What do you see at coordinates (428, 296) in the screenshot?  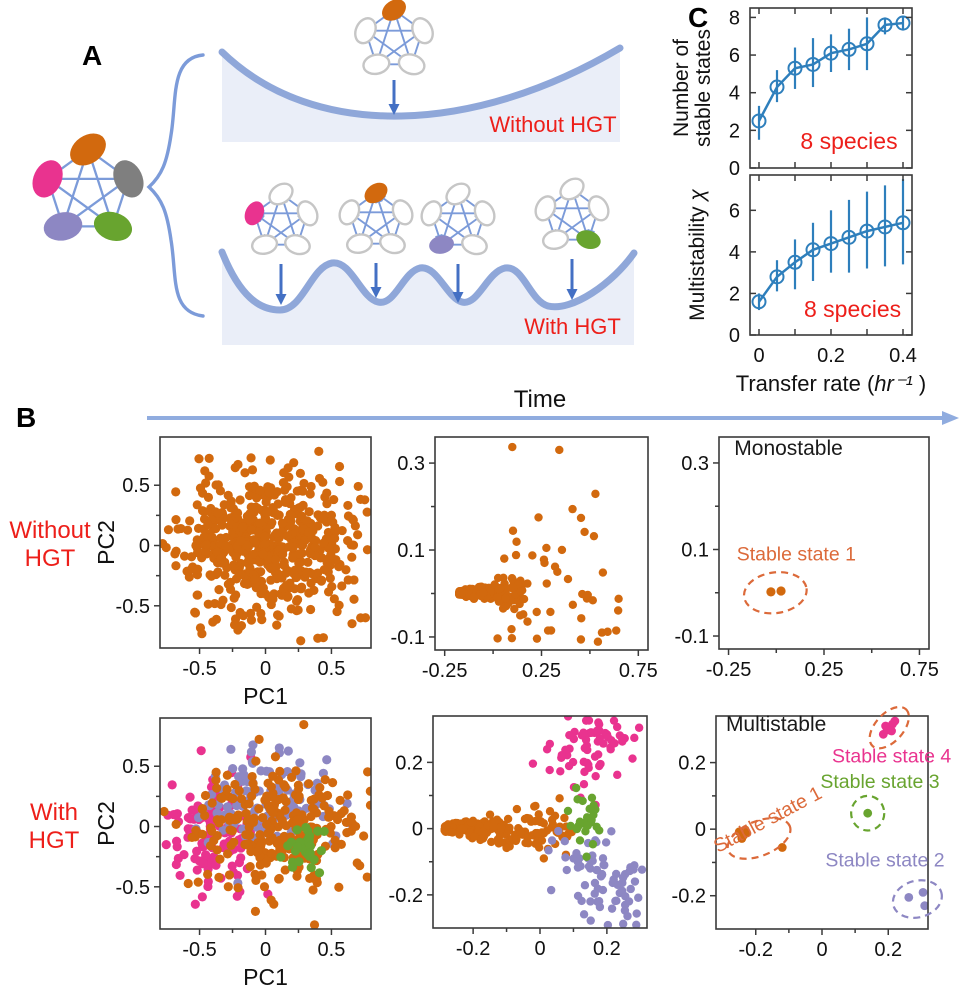 I see `with-hgt-landscape` at bounding box center [428, 296].